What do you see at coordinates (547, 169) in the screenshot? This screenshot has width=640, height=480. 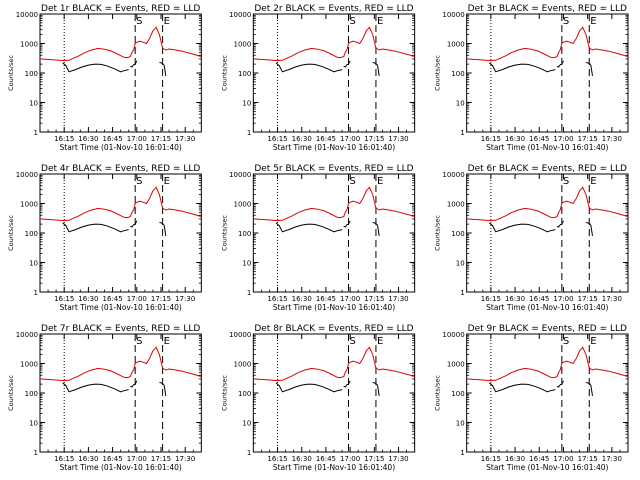 I see `panel-title: Det 6r BLACK = Events, RED = LLD` at bounding box center [547, 169].